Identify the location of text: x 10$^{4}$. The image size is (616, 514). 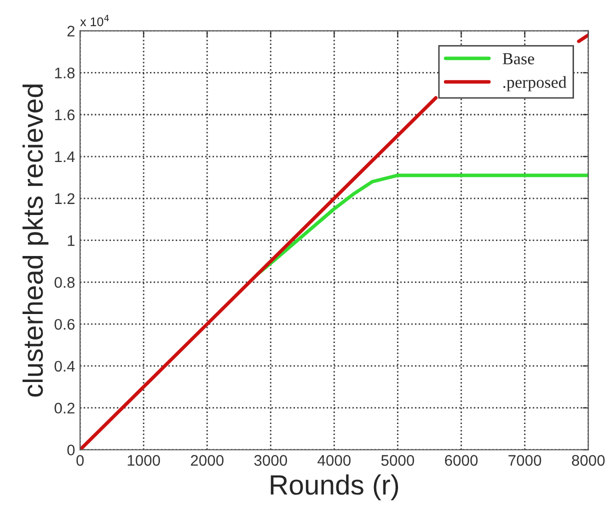
(94, 20).